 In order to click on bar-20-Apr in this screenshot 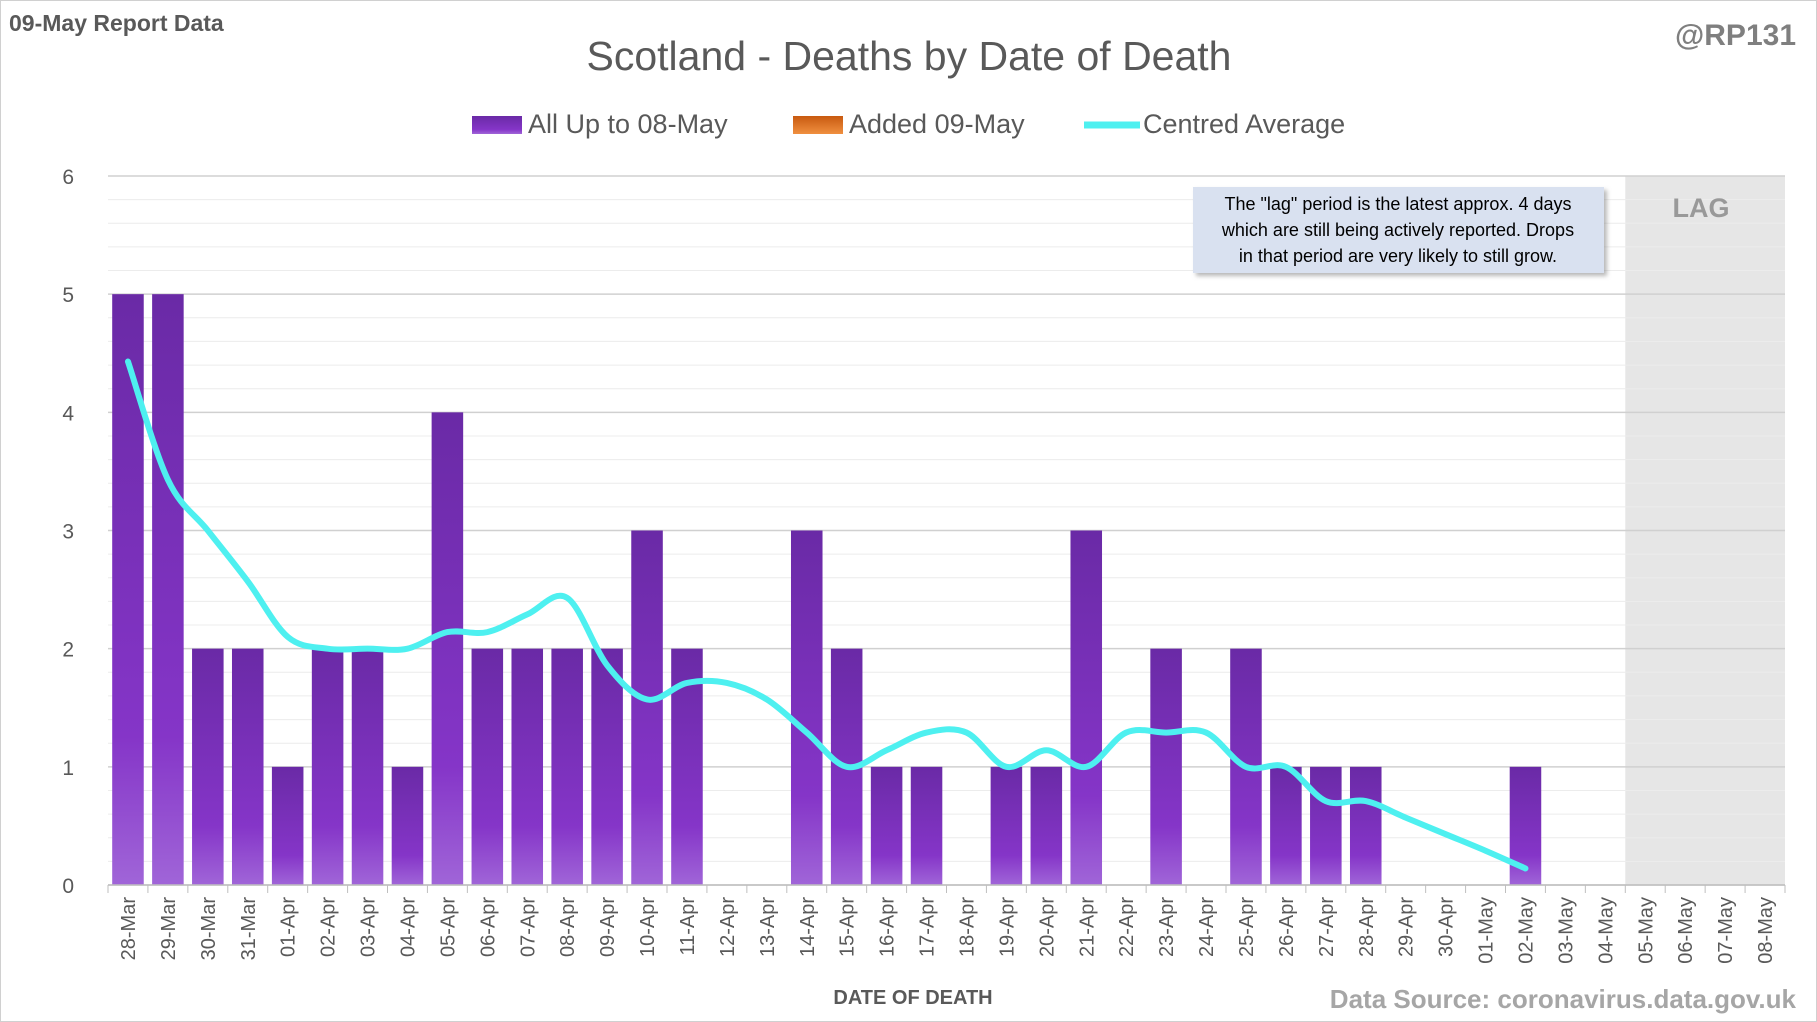, I will do `click(1046, 825)`.